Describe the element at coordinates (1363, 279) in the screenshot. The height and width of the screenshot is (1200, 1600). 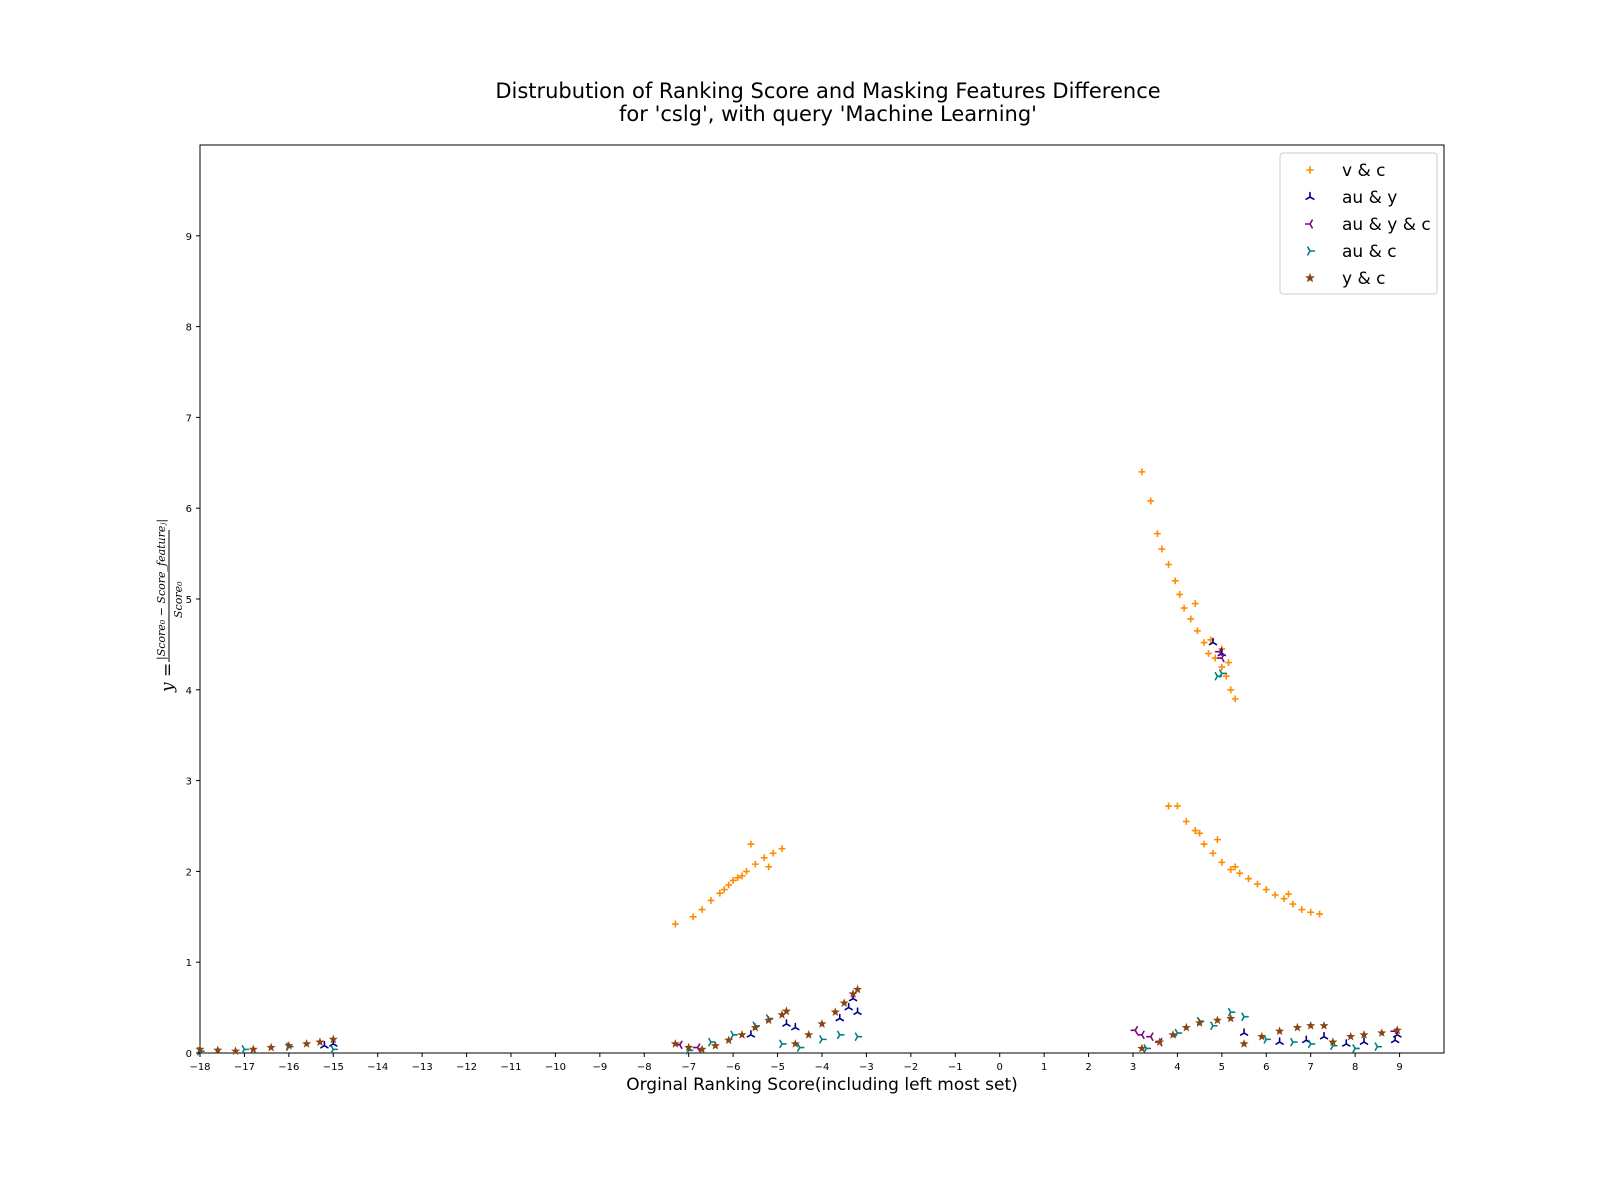
I see `legend-label: y & c` at that location.